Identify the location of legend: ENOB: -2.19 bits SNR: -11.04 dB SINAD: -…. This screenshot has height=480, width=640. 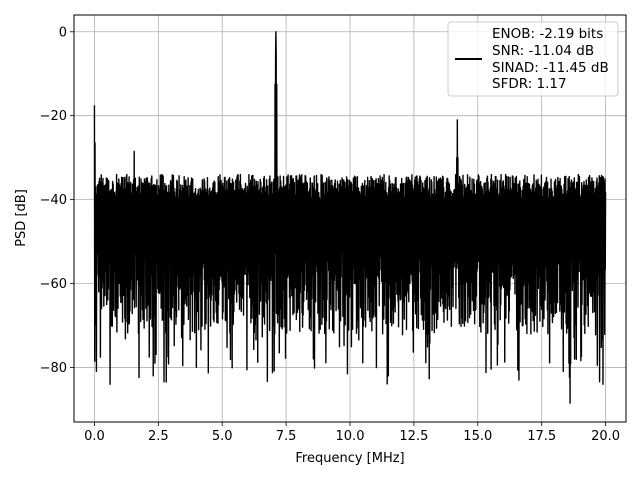
(533, 59).